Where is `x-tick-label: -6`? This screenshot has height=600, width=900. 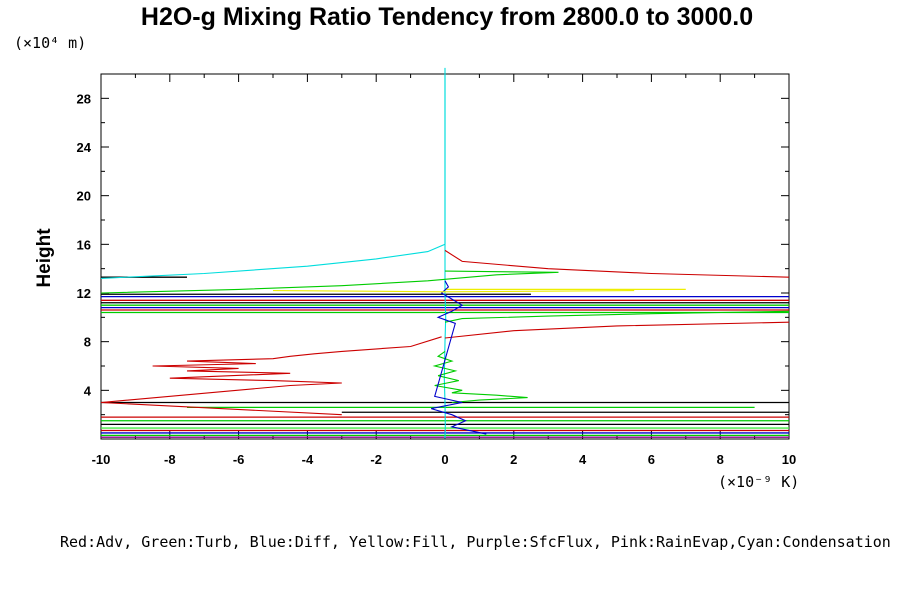
x-tick-label: -6 is located at coordinates (239, 459).